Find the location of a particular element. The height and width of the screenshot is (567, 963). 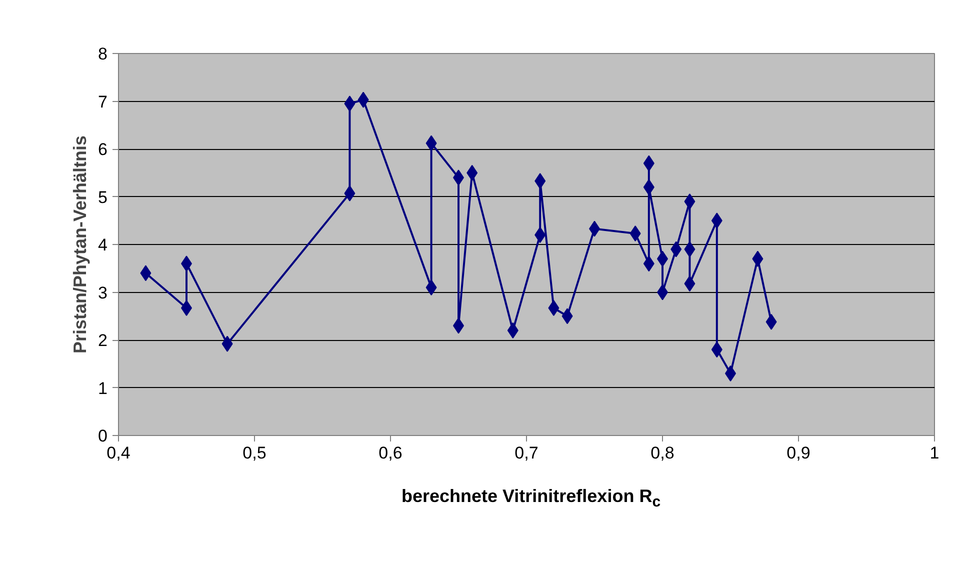

y-tick-label: 1 is located at coordinates (103, 388).